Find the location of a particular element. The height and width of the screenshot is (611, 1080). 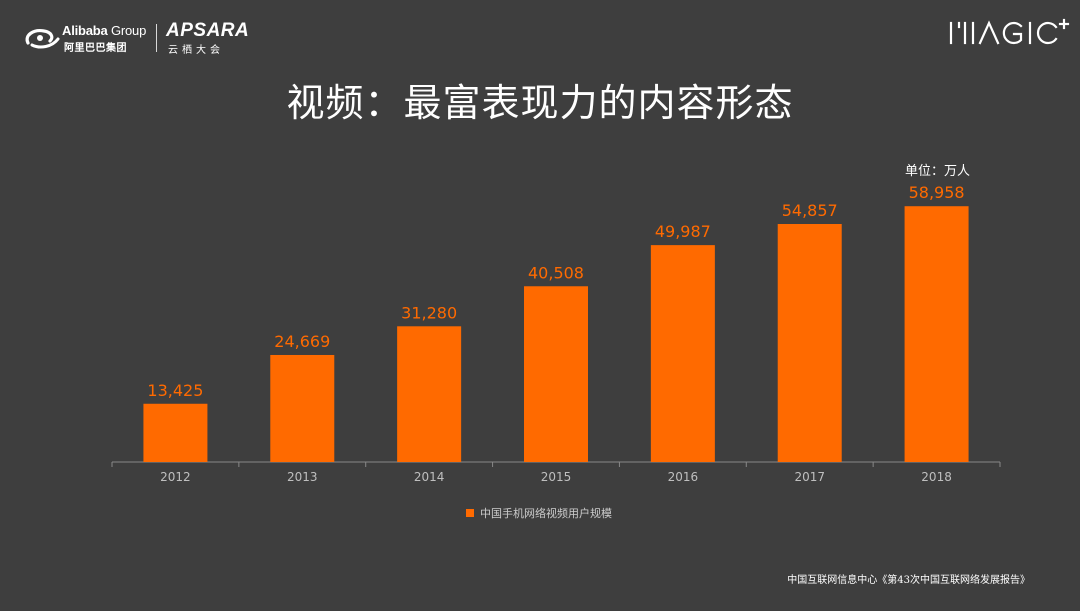

alibaba-wordmark: Alibaba Group is located at coordinates (104, 30).